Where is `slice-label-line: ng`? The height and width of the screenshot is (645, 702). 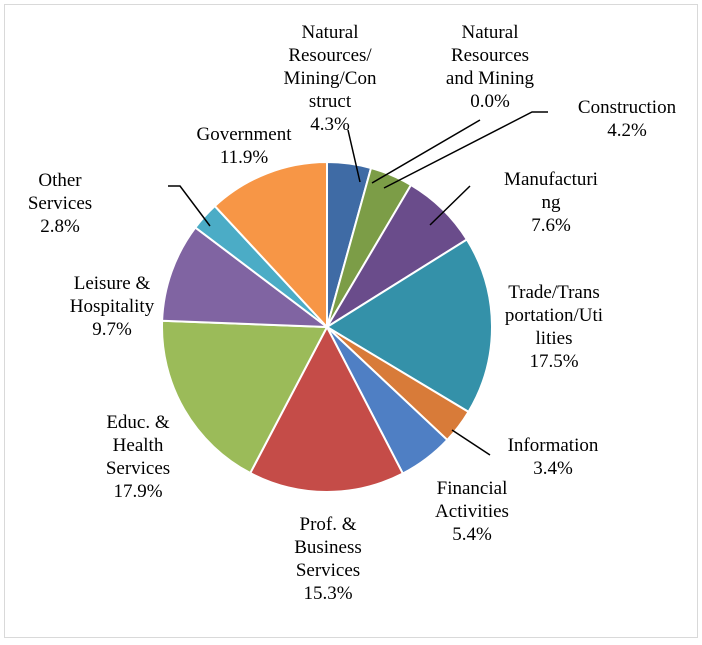 slice-label-line: ng is located at coordinates (552, 202).